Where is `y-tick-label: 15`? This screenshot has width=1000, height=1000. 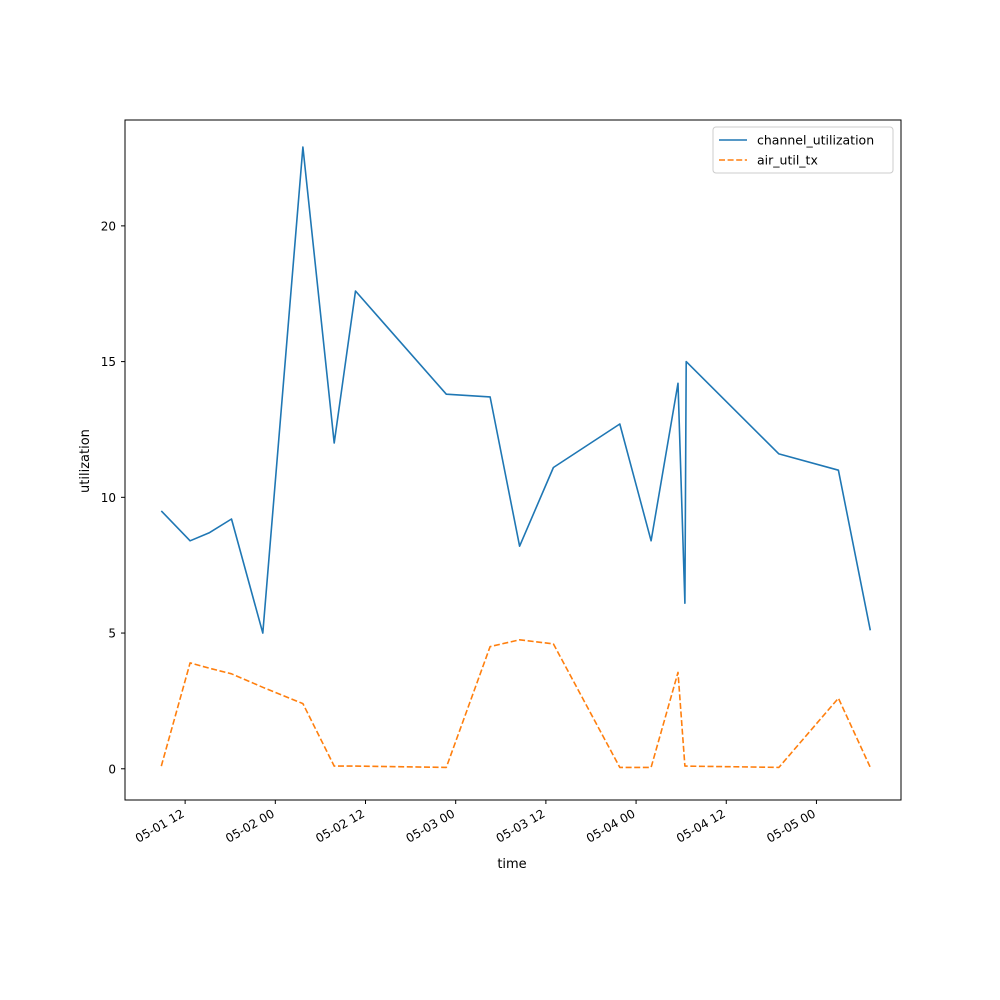
y-tick-label: 15 is located at coordinates (108, 362).